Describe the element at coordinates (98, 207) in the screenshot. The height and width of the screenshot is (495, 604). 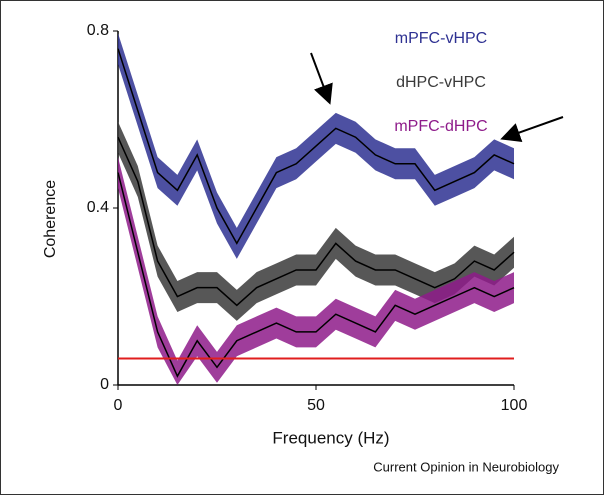
I see `y-tick-label: 0.4` at that location.